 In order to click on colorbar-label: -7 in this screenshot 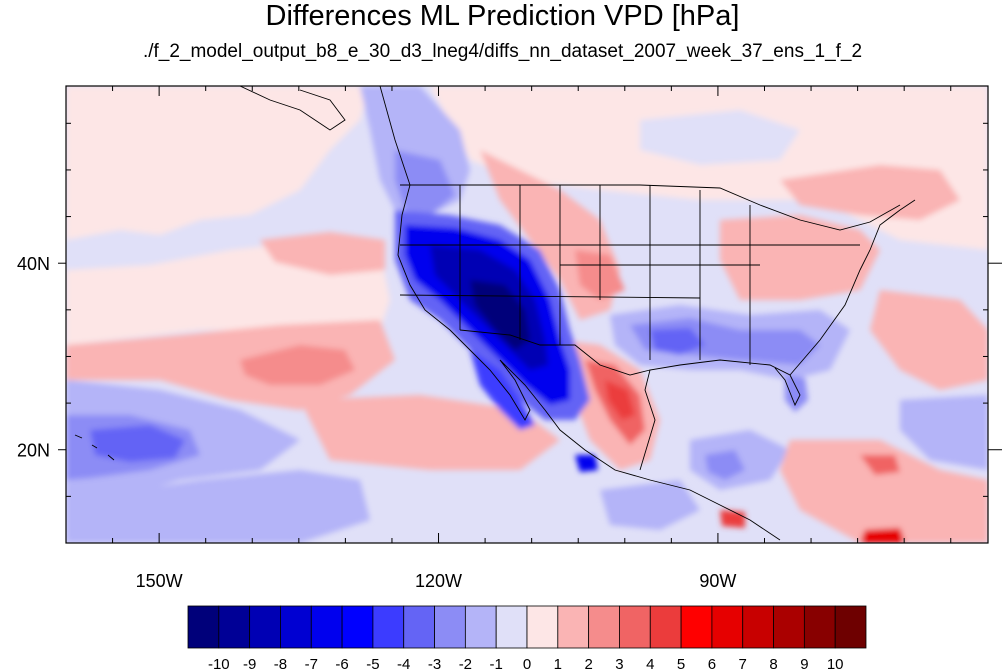, I will do `click(311, 664)`.